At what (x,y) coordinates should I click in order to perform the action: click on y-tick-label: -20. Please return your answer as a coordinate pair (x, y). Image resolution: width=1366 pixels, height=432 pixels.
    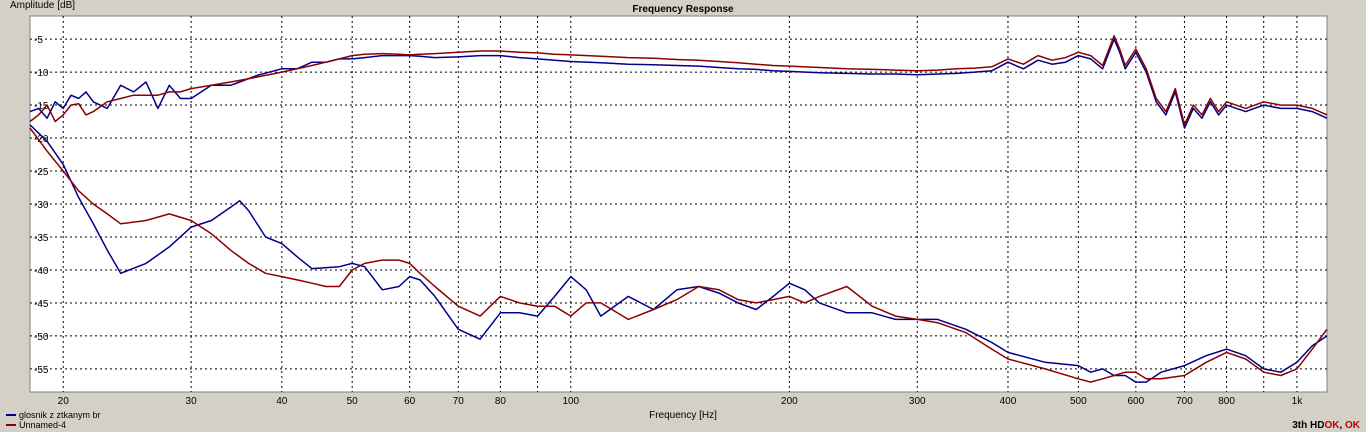
    Looking at the image, I should click on (41, 139).